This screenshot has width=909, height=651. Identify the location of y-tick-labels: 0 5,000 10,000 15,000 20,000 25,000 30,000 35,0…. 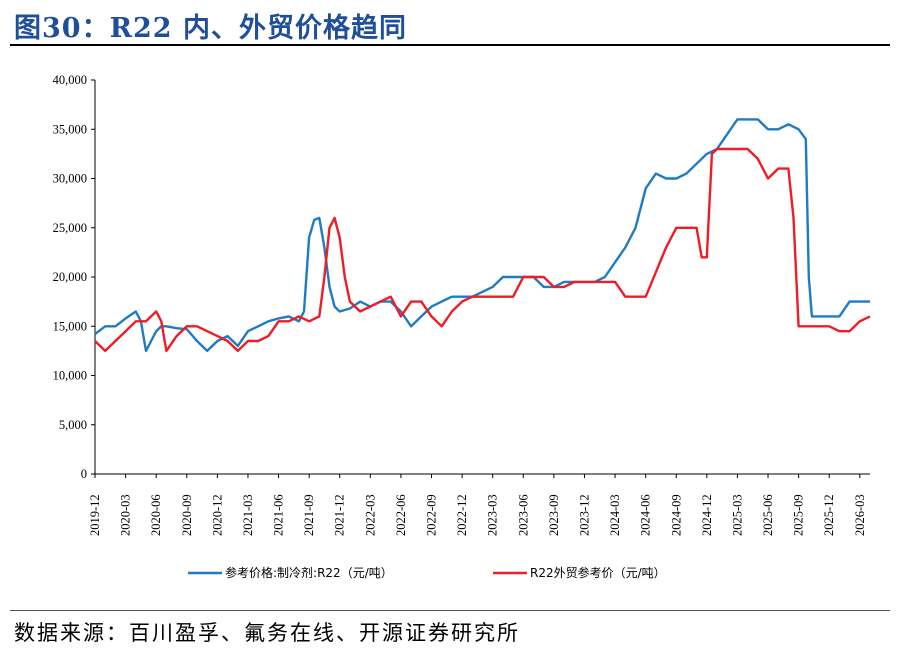
(70, 277).